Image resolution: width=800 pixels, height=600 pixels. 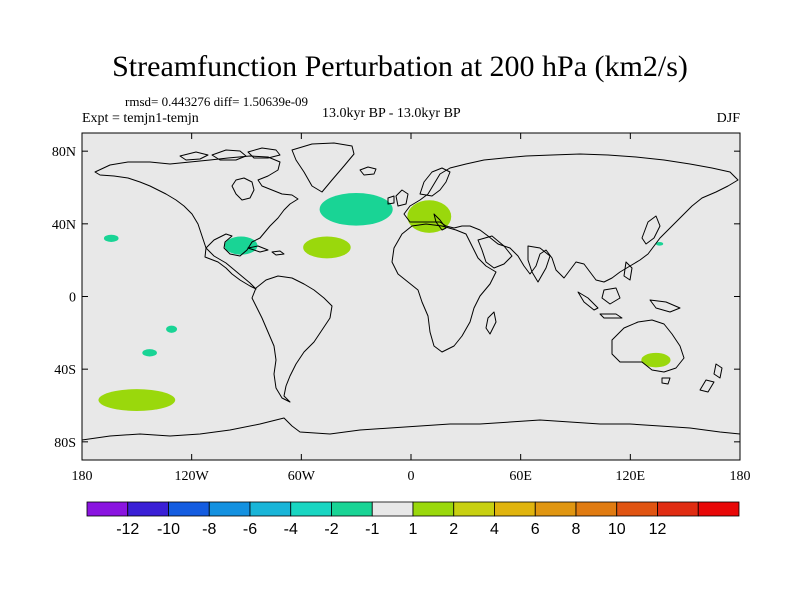 I want to click on colorbar-label: 1, so click(x=413, y=529).